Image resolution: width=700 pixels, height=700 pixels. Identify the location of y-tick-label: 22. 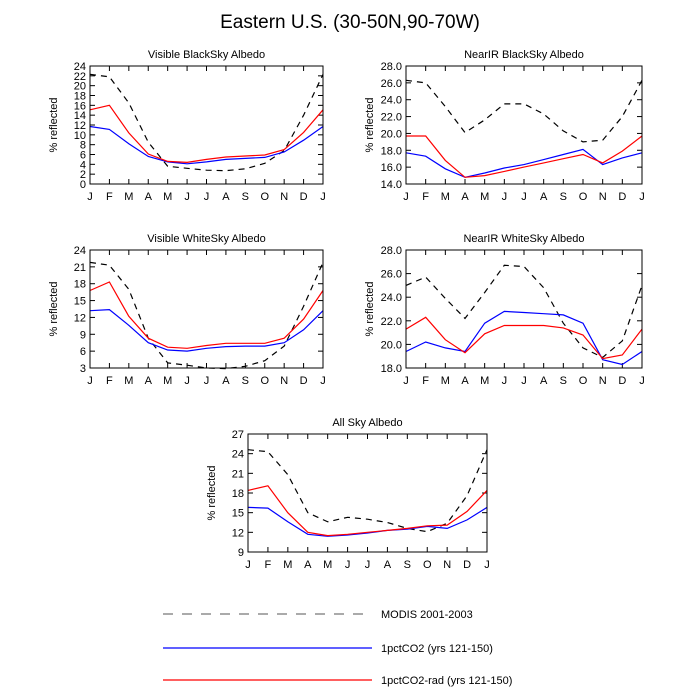
(80, 77).